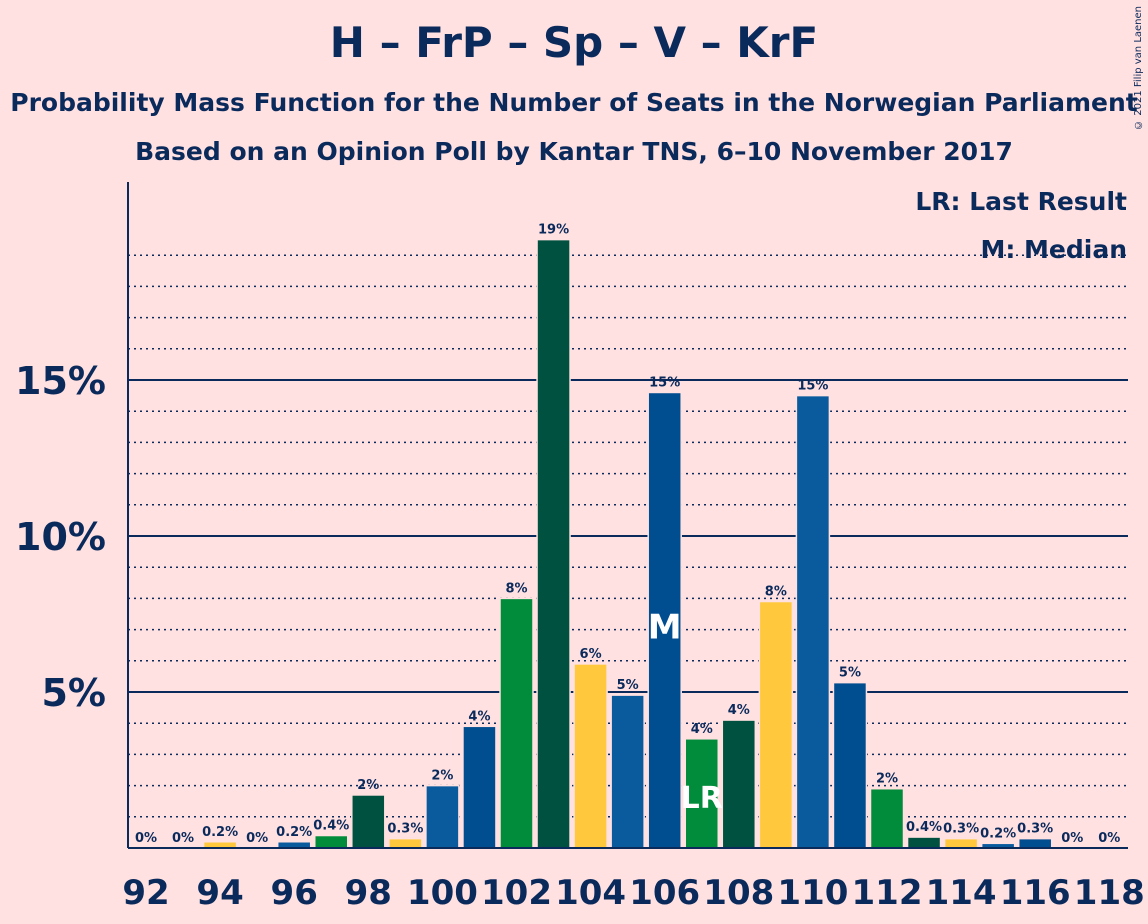 Image resolution: width=1148 pixels, height=924 pixels. Describe the element at coordinates (574, 42) in the screenshot. I see `chart-title: H – FrP – Sp – V – KrF` at that location.